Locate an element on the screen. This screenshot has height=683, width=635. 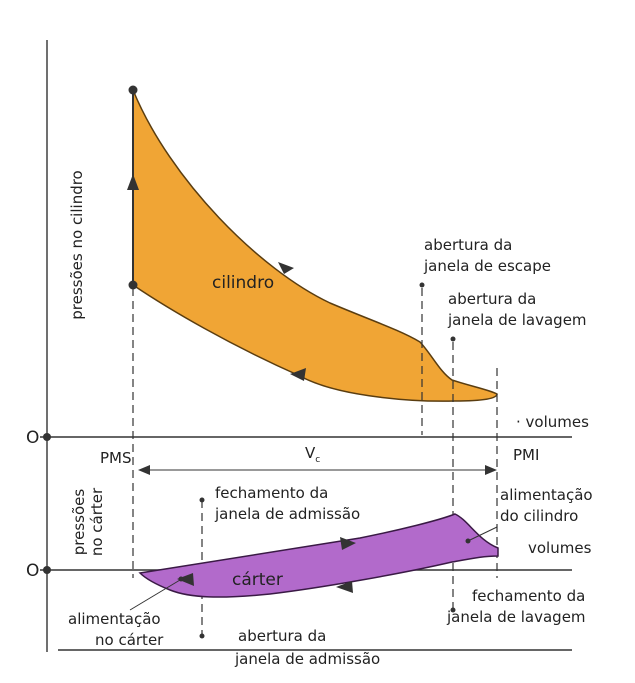
span-subscript: c is located at coordinates (317, 460).